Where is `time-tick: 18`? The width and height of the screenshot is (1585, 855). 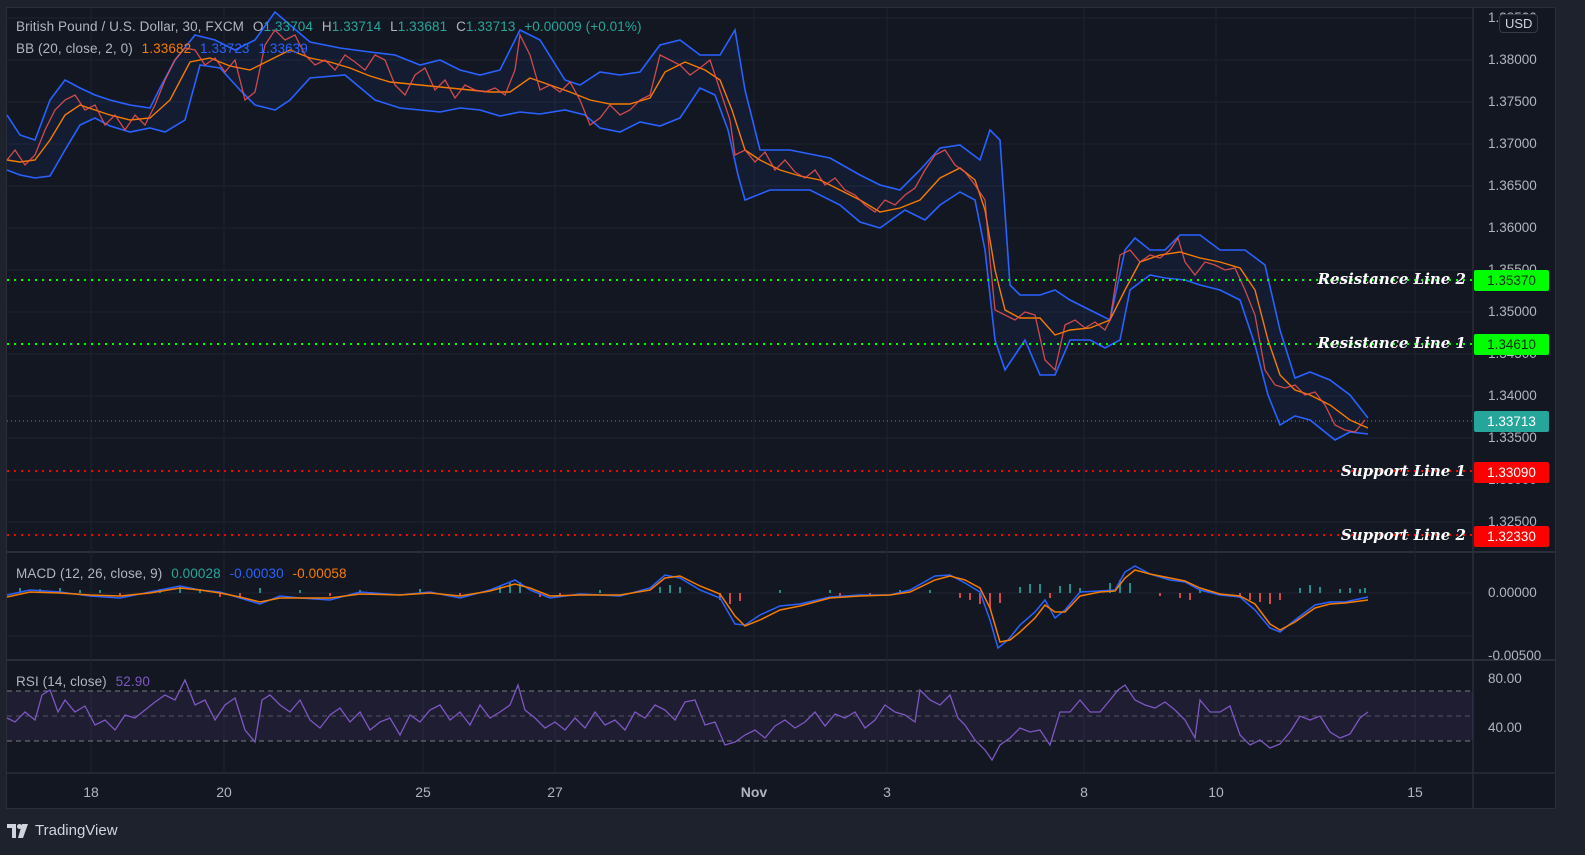
time-tick: 18 is located at coordinates (91, 792).